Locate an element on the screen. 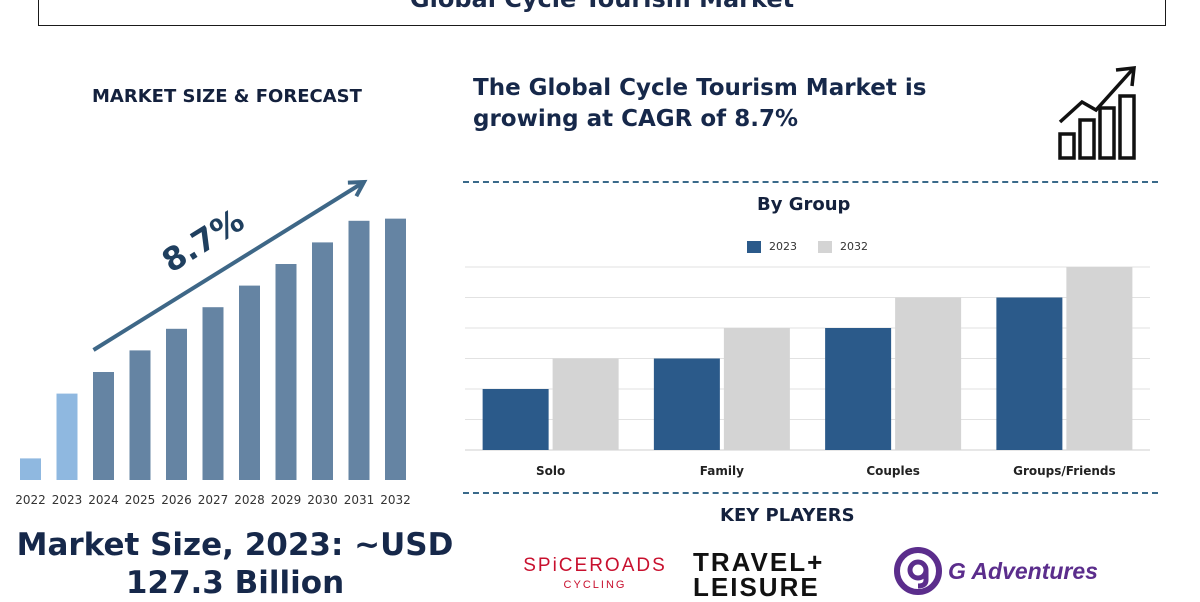 Image resolution: width=1200 pixels, height=602 pixels. trend-arrow-line is located at coordinates (229, 266).